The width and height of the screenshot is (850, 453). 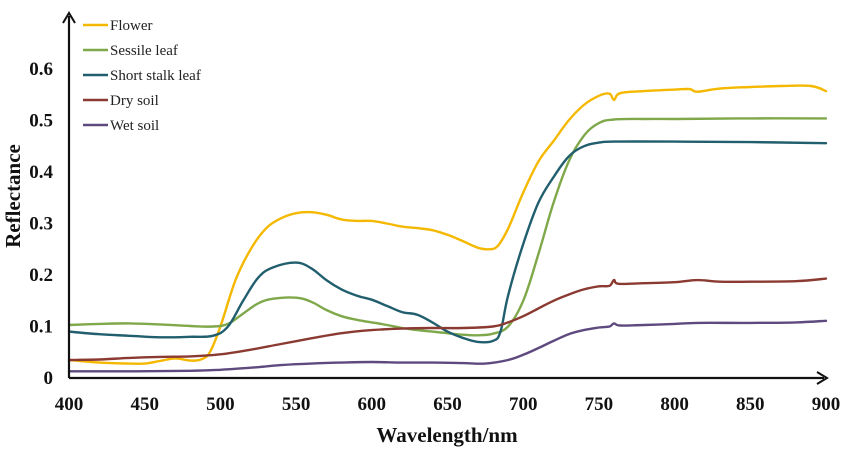 I want to click on x-tick-label: 750, so click(x=599, y=404).